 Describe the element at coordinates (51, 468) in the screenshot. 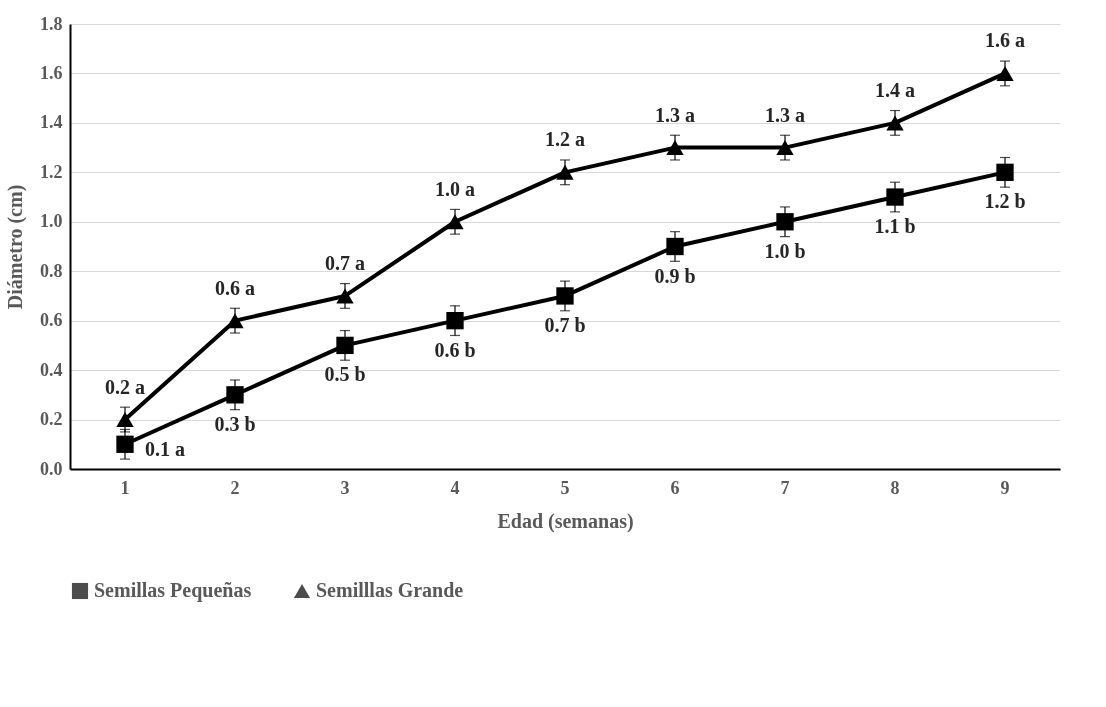

I see `y-tick-label: 0.0` at that location.